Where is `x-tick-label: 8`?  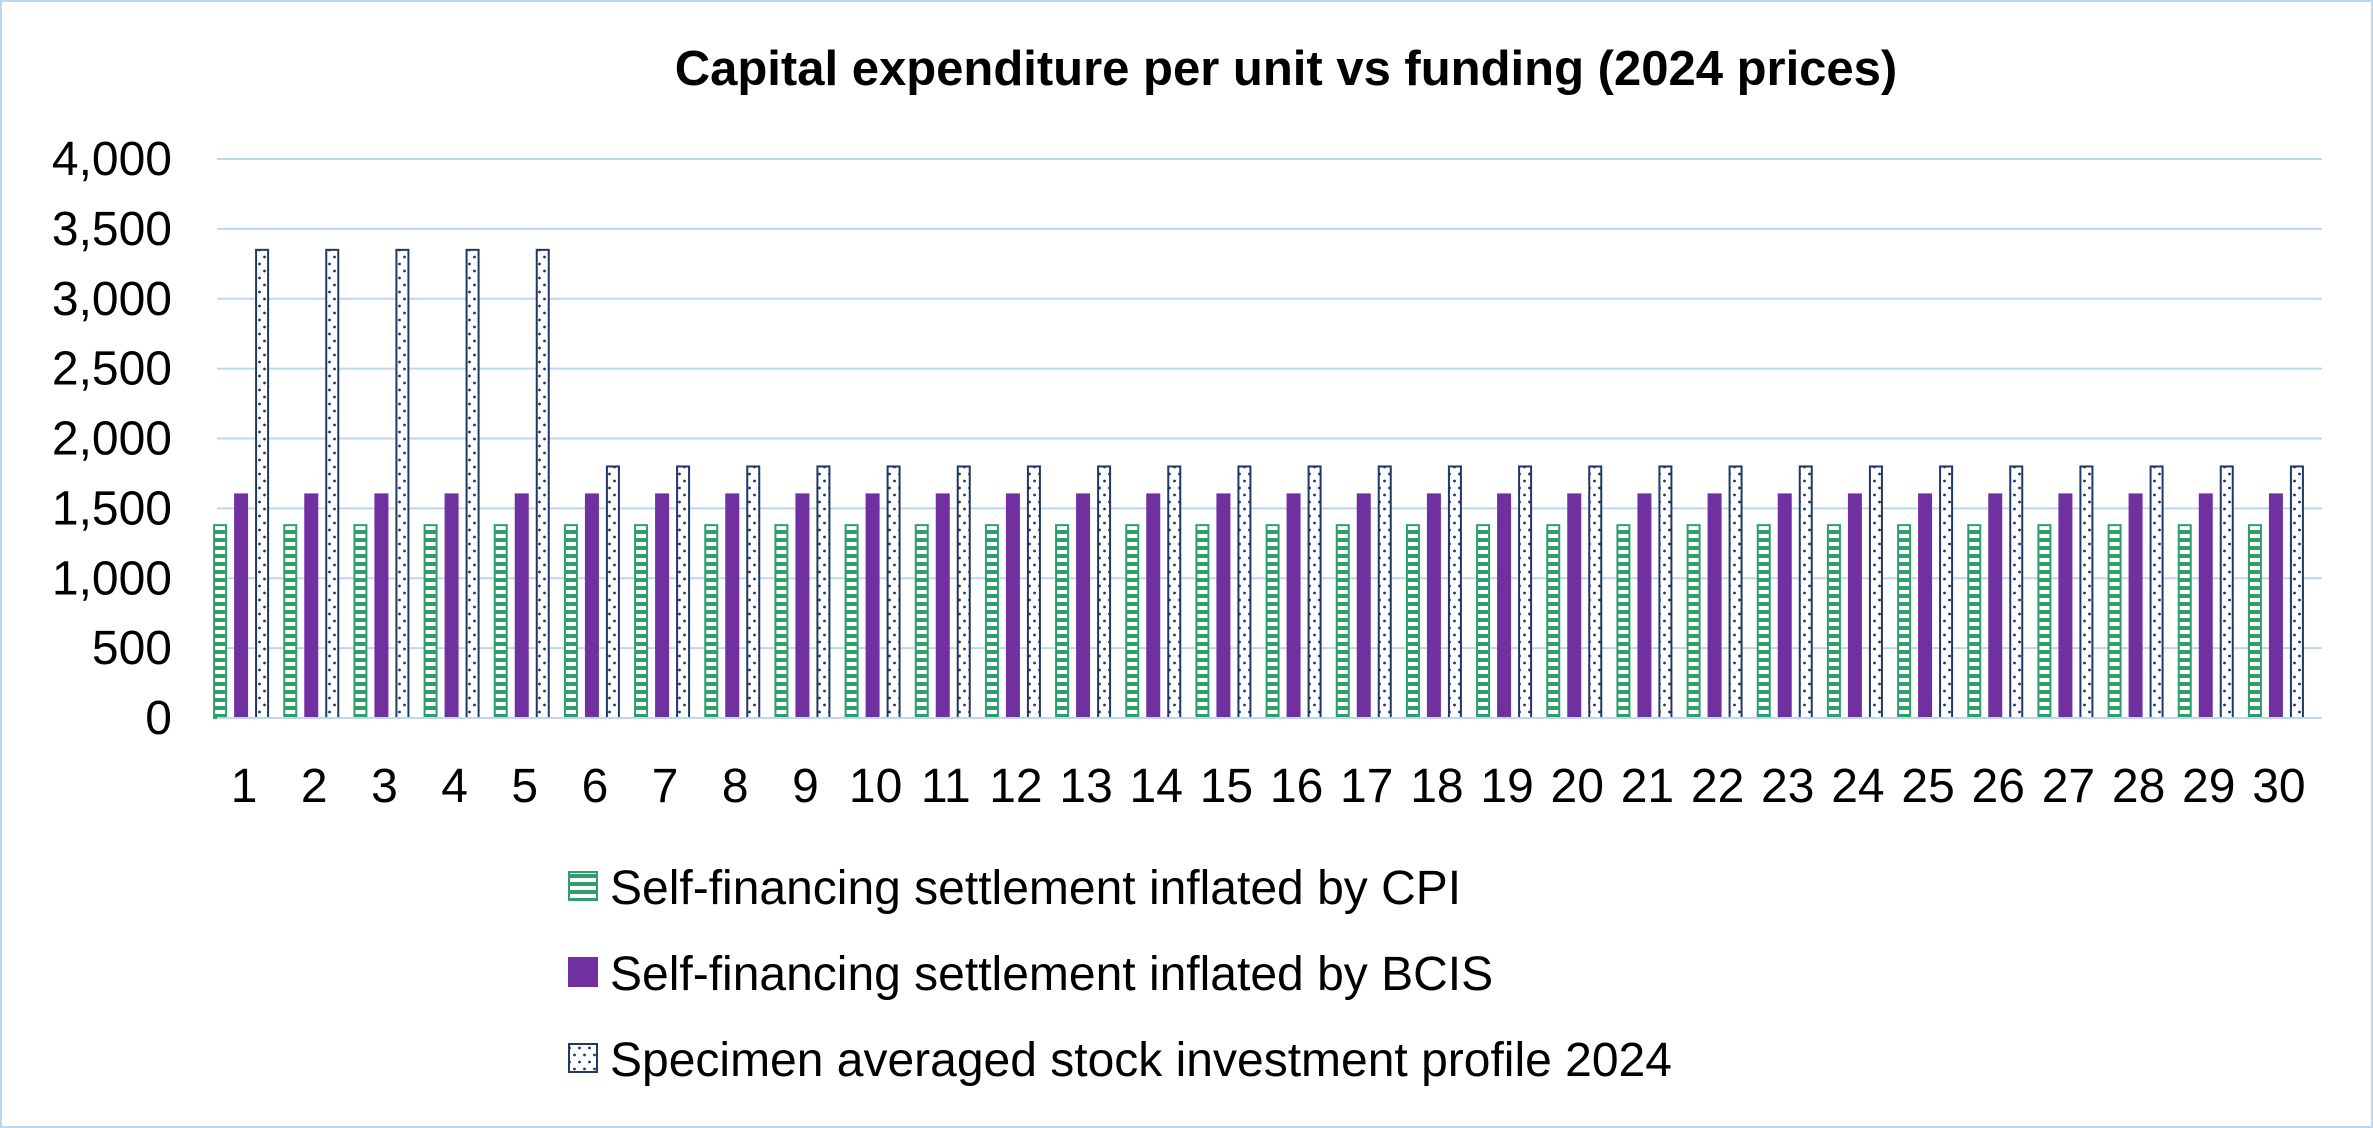 x-tick-label: 8 is located at coordinates (735, 786).